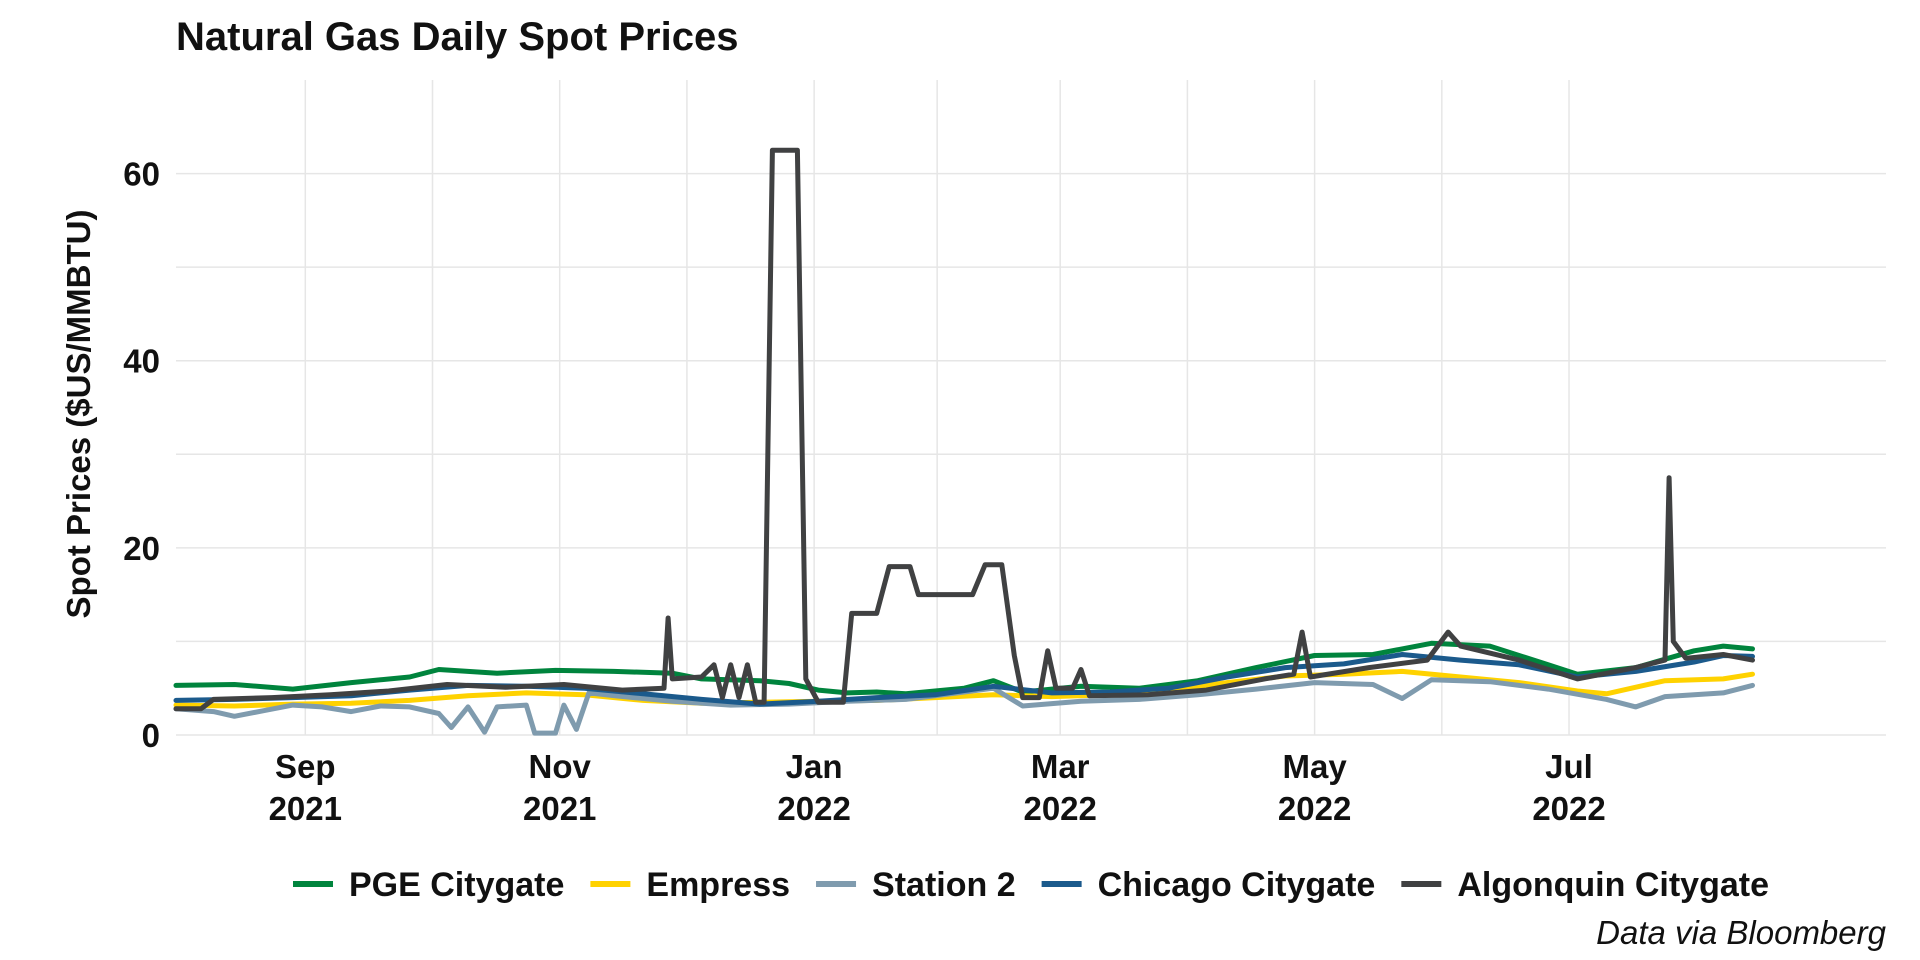  Describe the element at coordinates (1237, 885) in the screenshot. I see `legend-label-chicago-citygate: Chicago Citygate` at that location.